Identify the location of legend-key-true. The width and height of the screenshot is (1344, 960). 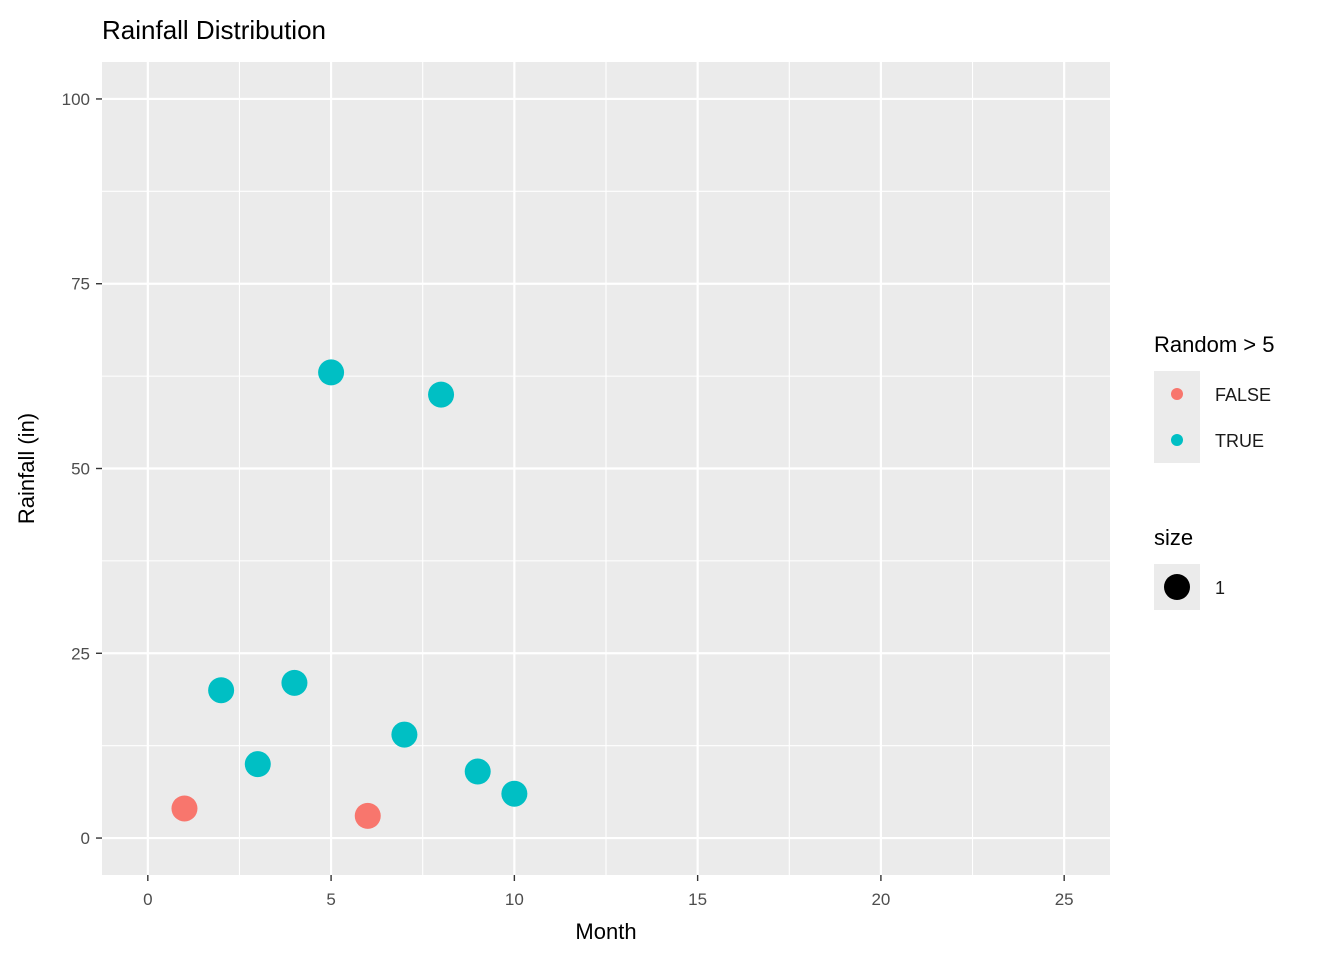
(1177, 440).